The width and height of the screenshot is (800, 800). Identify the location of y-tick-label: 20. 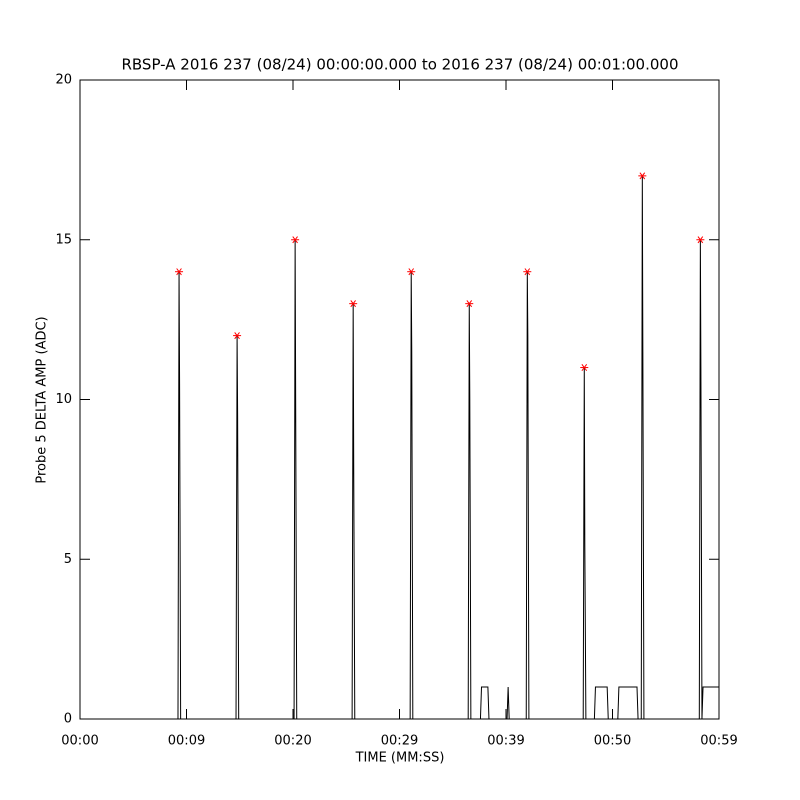
(63, 80).